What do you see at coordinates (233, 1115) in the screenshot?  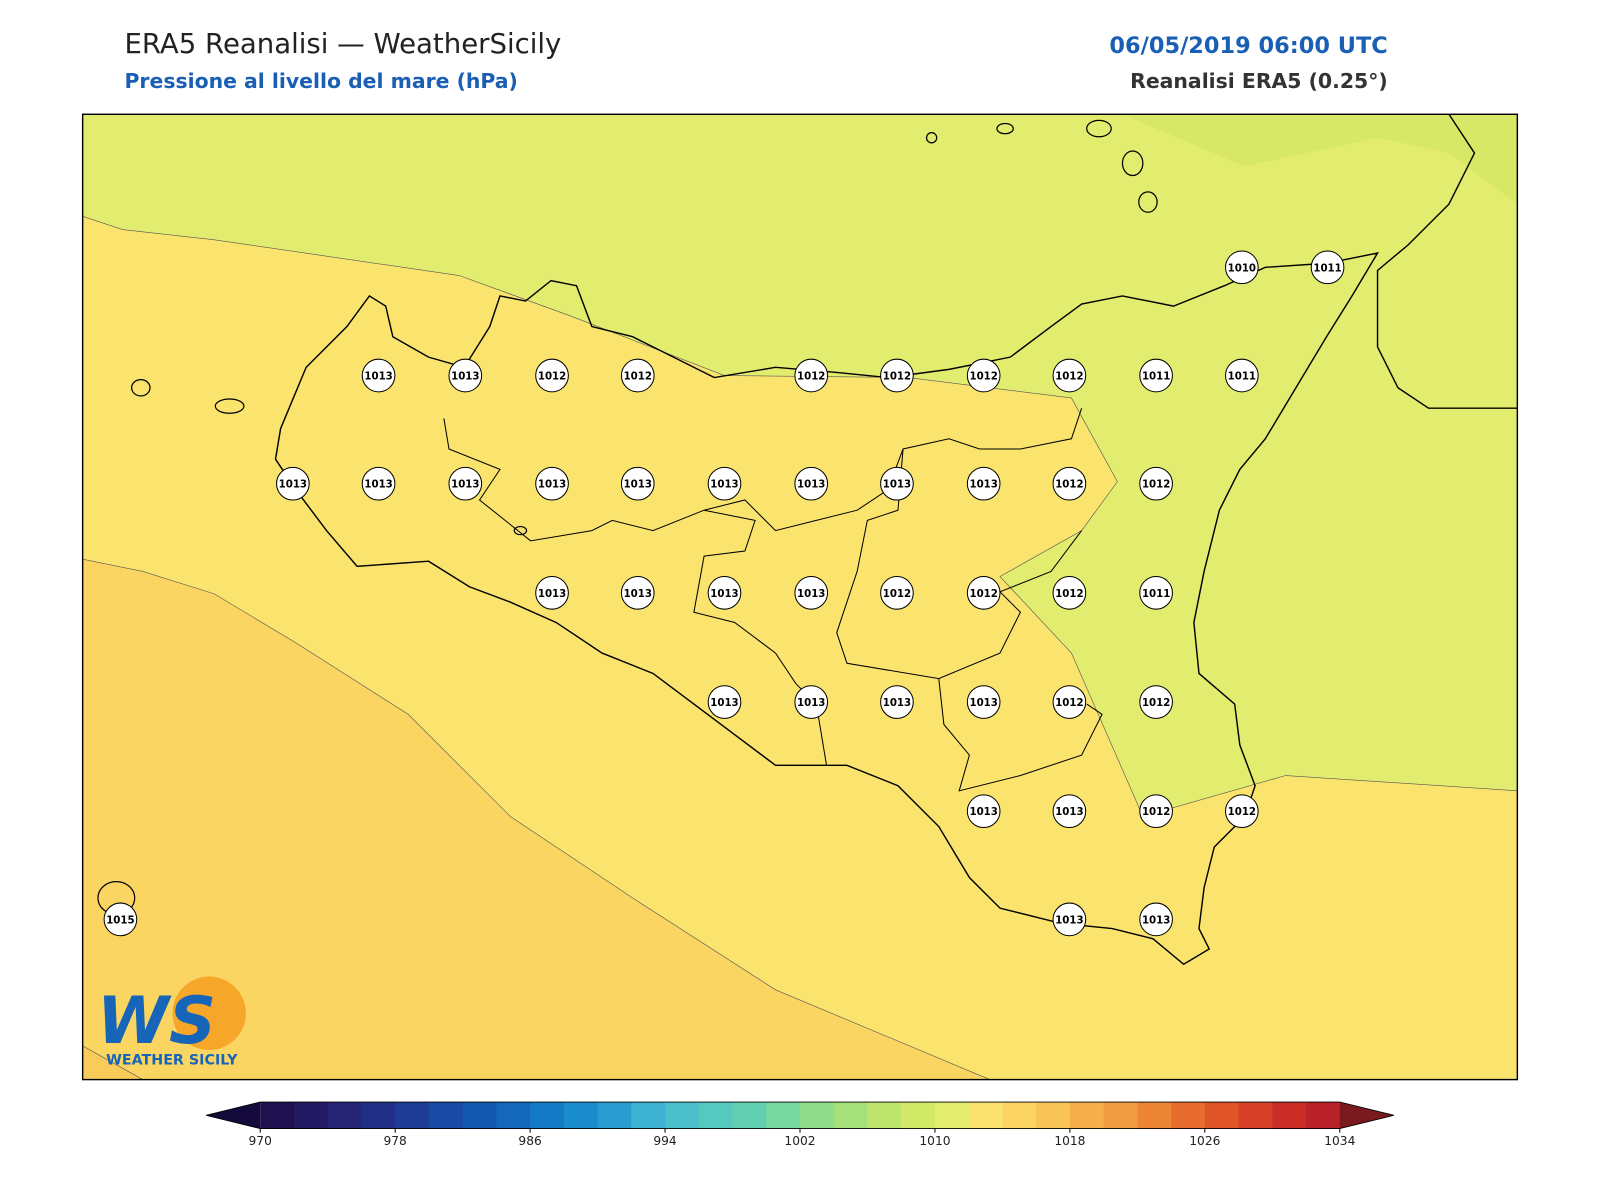 I see `colorbar-extend-low` at bounding box center [233, 1115].